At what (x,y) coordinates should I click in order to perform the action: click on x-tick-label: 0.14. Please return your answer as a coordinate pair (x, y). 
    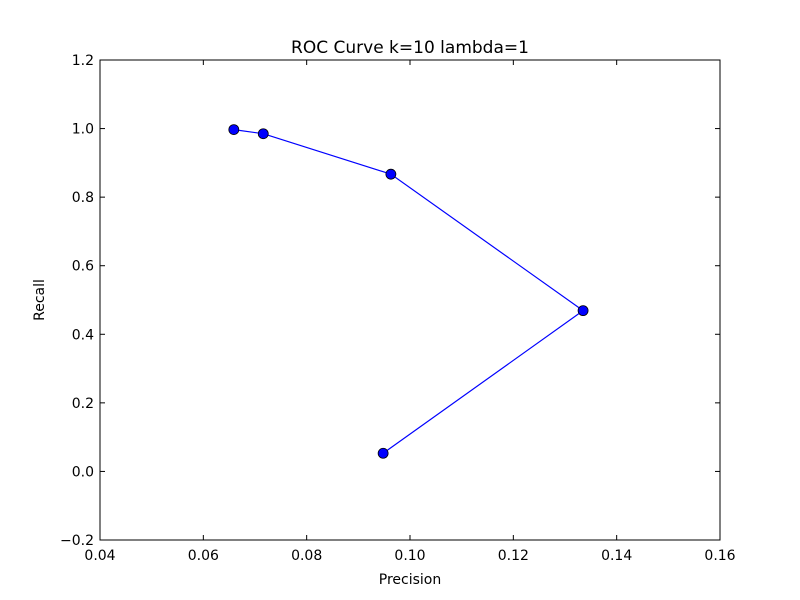
    Looking at the image, I should click on (616, 556).